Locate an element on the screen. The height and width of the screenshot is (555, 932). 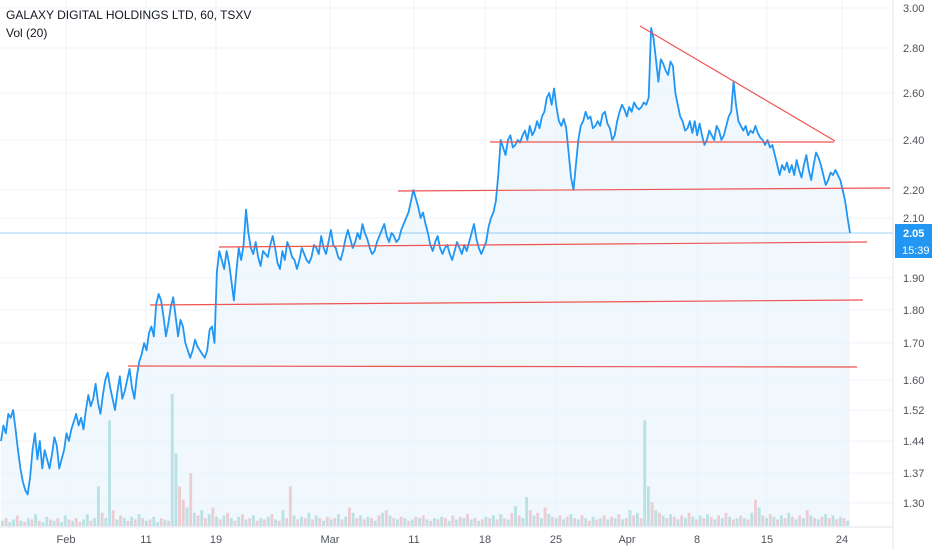
price-tick-label: 1.37 is located at coordinates (913, 474).